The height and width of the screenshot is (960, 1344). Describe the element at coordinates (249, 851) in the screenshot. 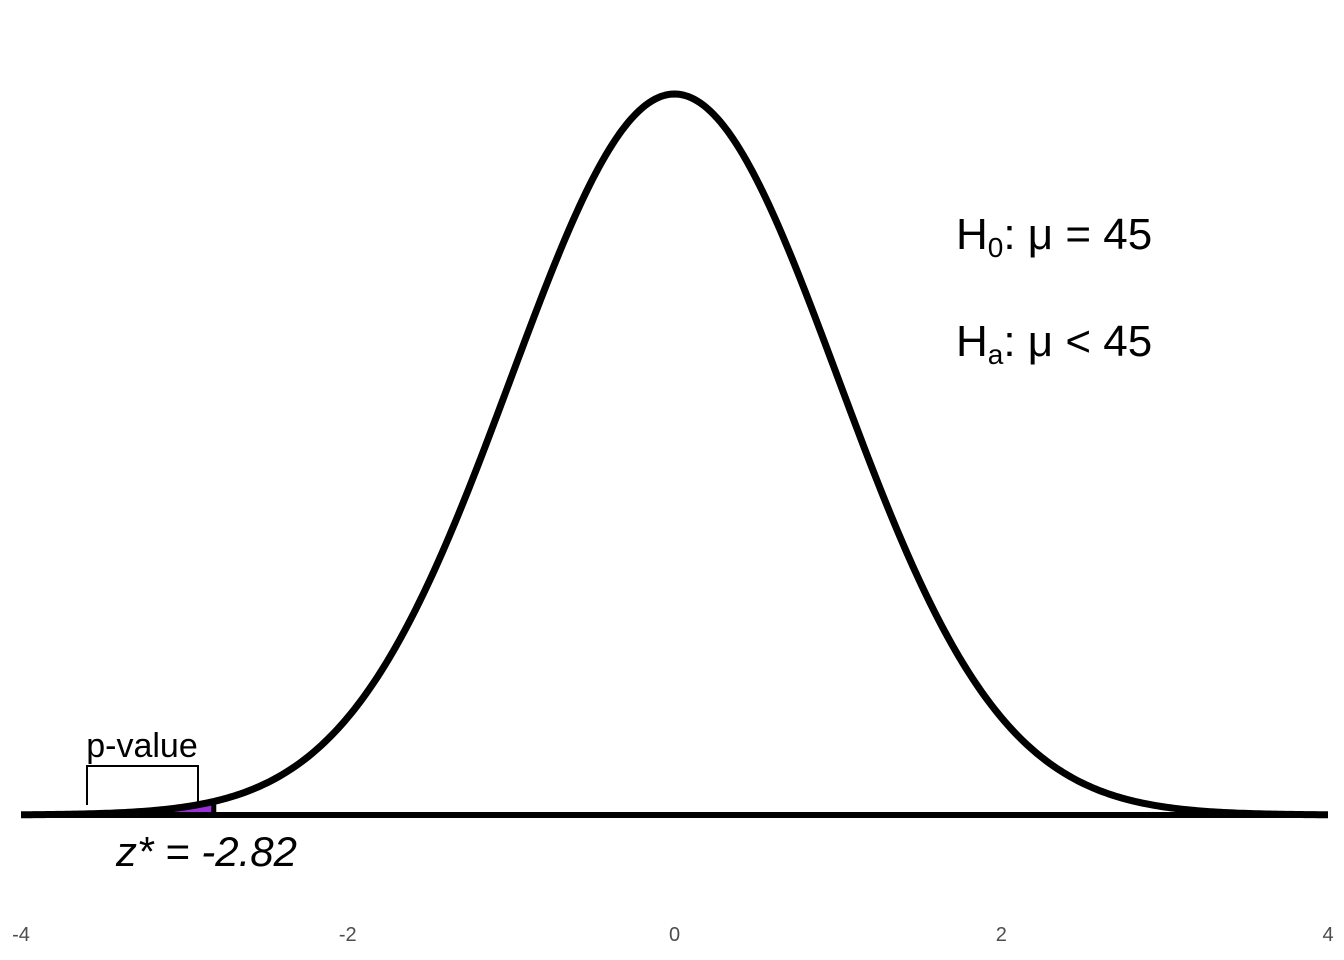

I see `critical-value-number: -2.82` at that location.